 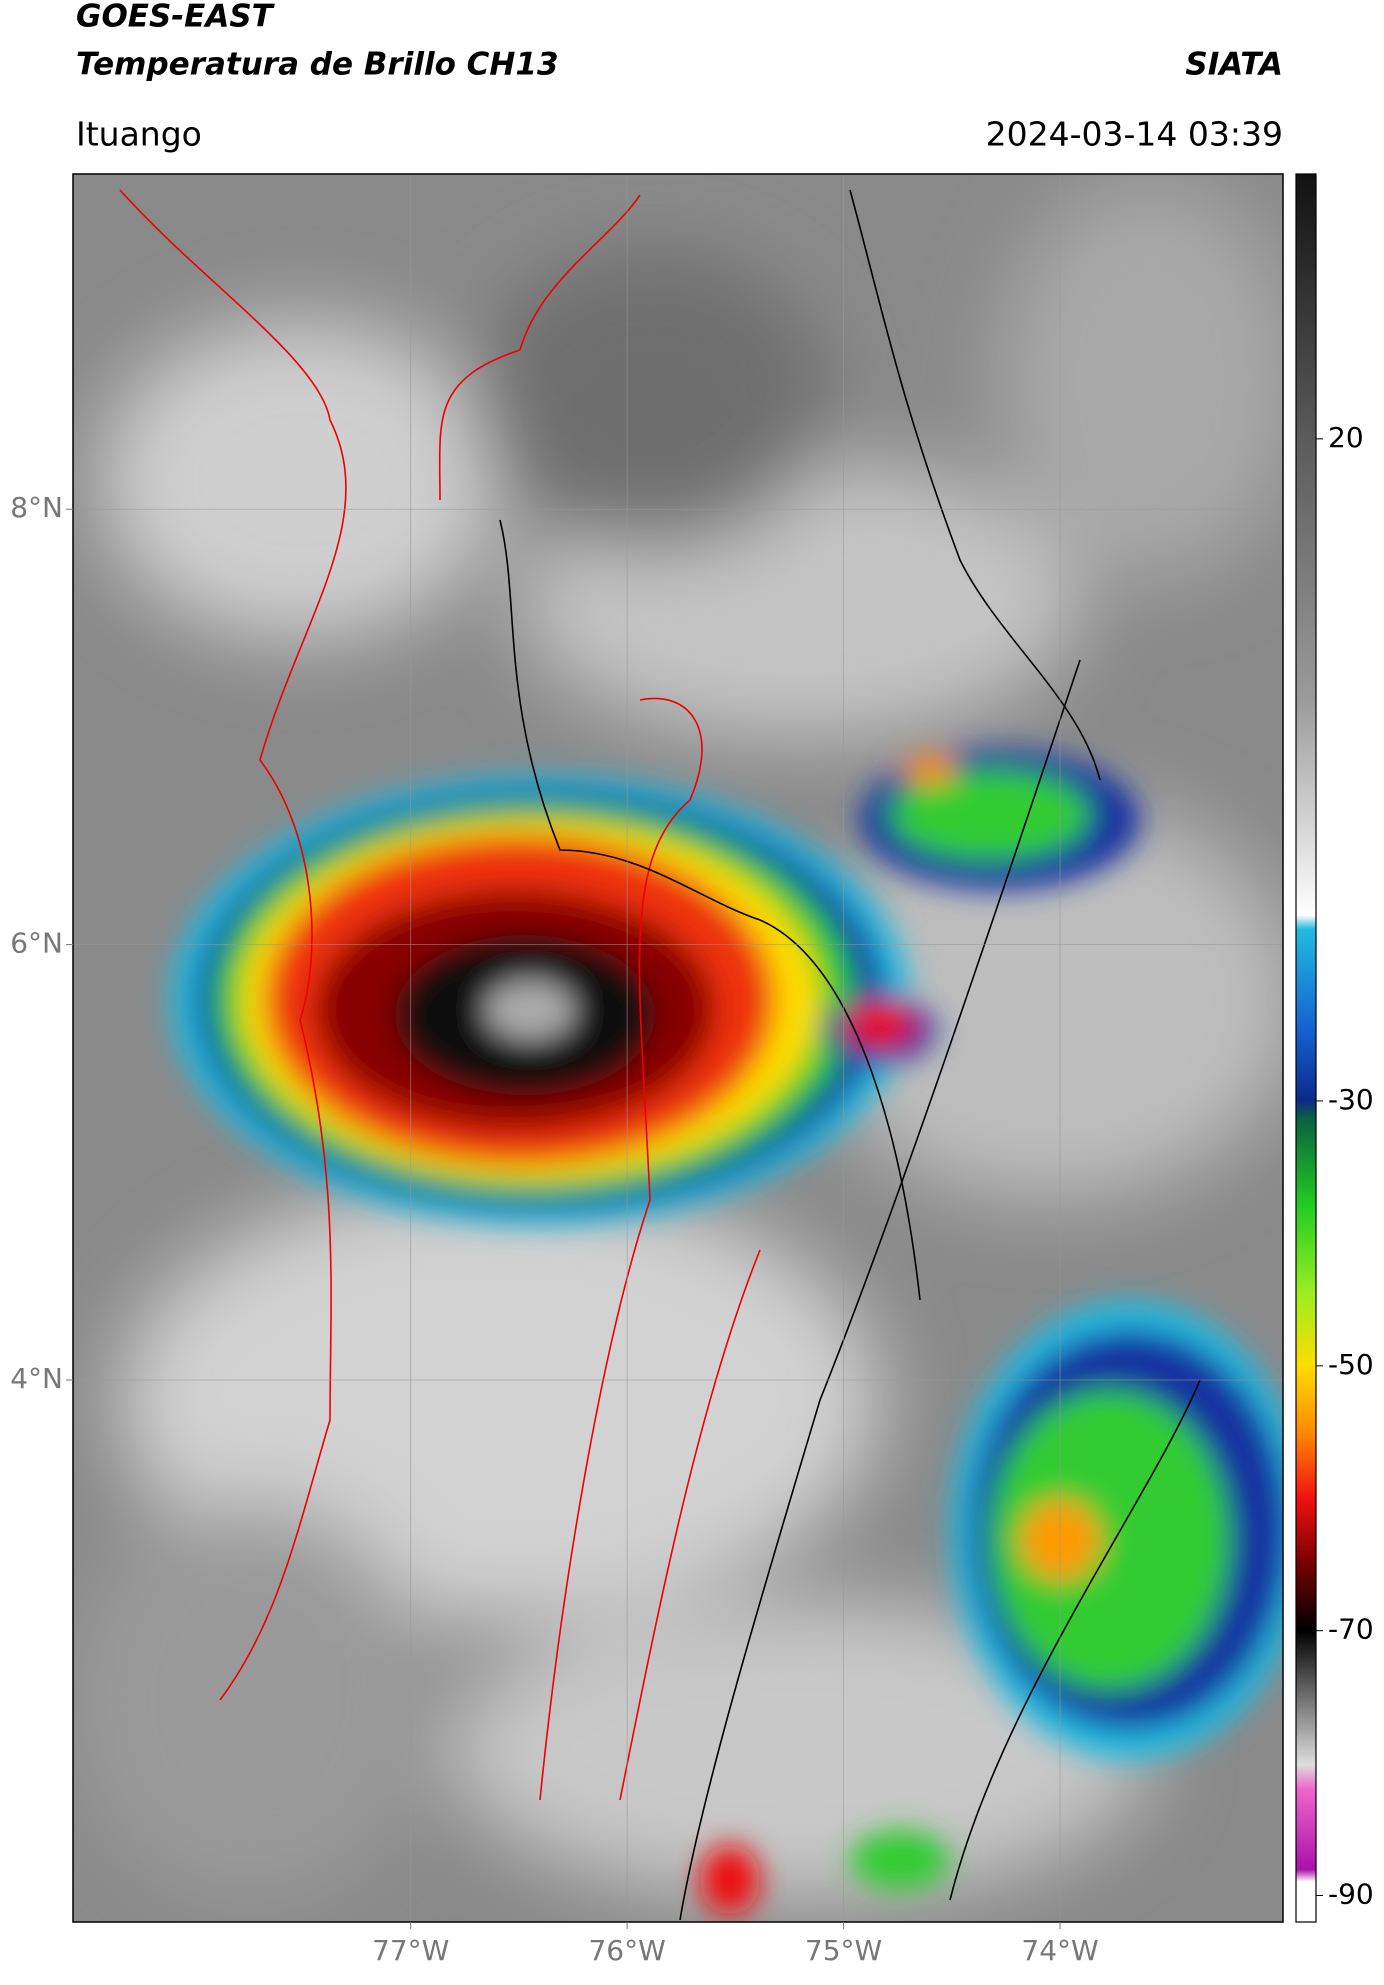 What do you see at coordinates (1234, 65) in the screenshot?
I see `source-label: SIATA` at bounding box center [1234, 65].